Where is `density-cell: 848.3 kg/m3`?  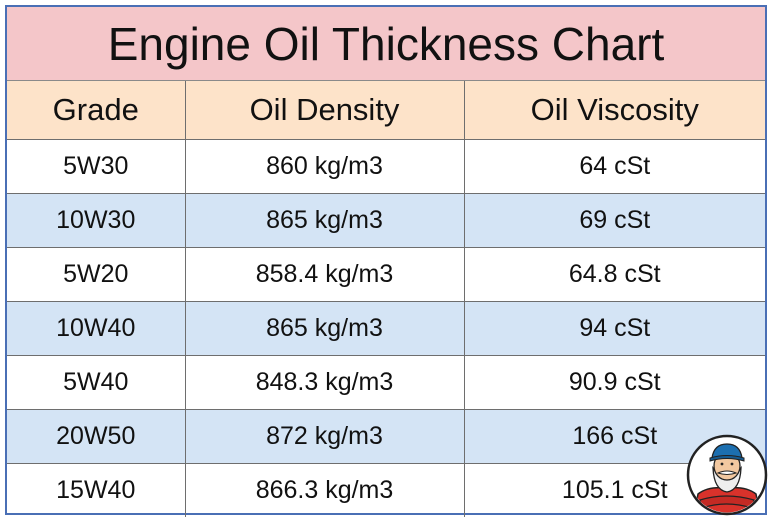 density-cell: 848.3 kg/m3 is located at coordinates (324, 382).